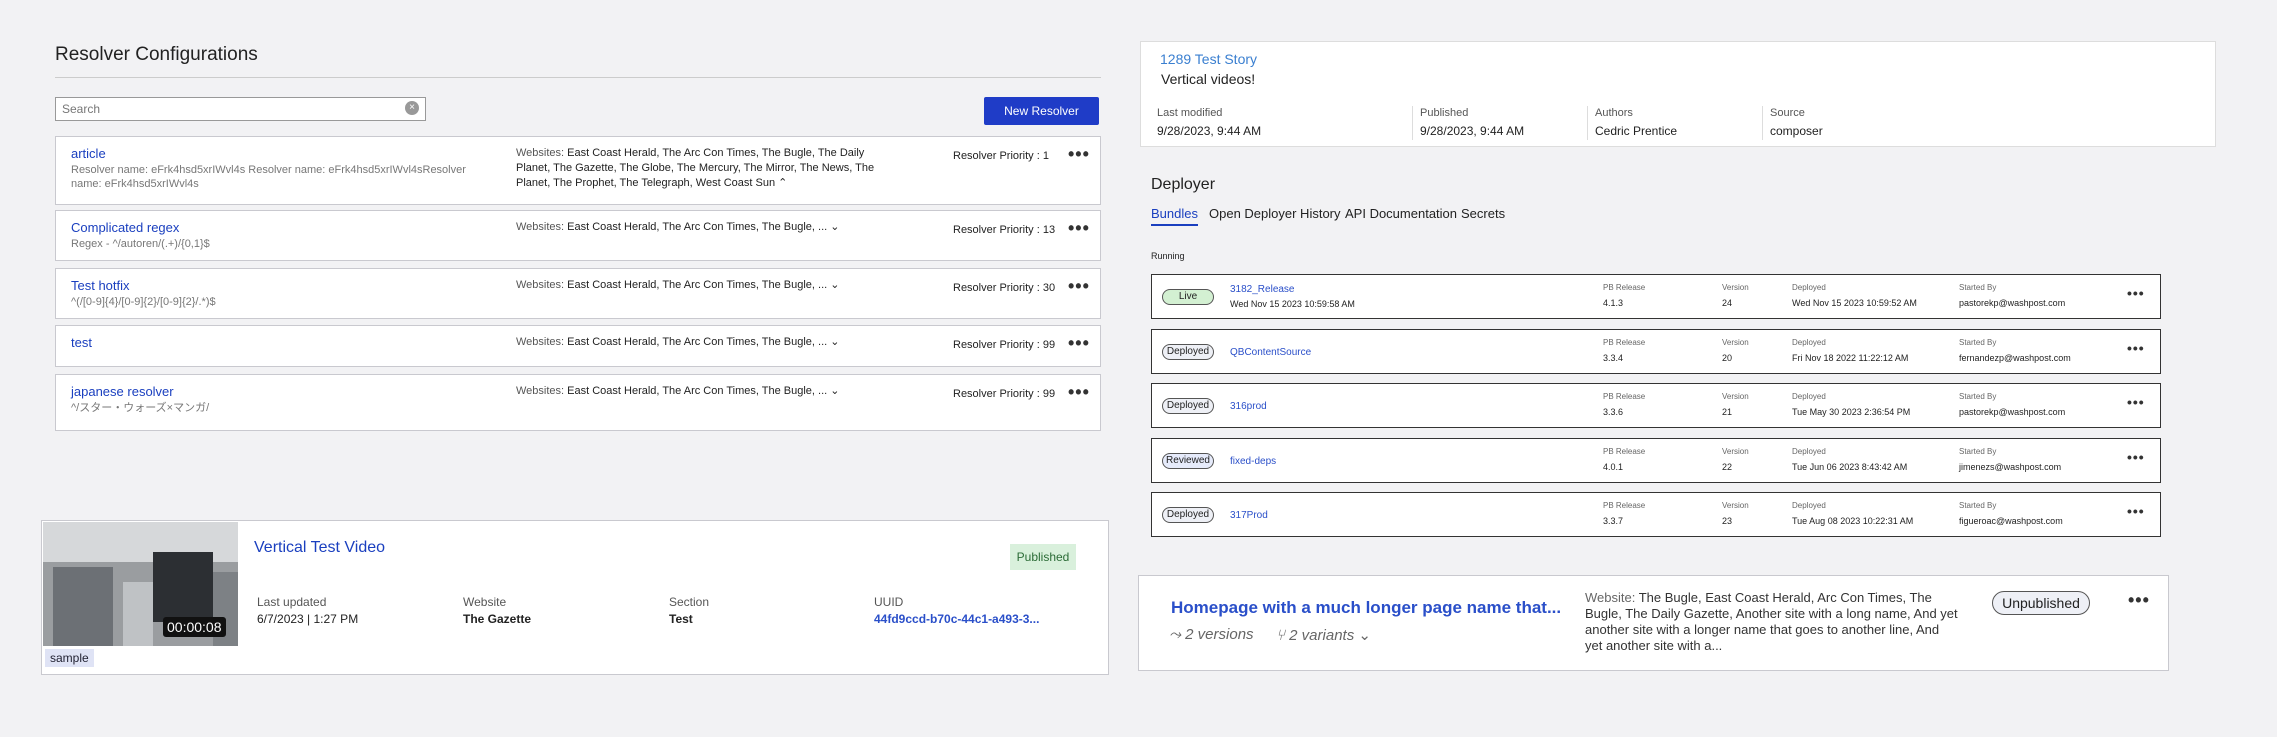 Image resolution: width=2277 pixels, height=737 pixels. Describe the element at coordinates (1853, 521) in the screenshot. I see `column-value: Tue Aug 08 2023 10:22:31 AM` at that location.